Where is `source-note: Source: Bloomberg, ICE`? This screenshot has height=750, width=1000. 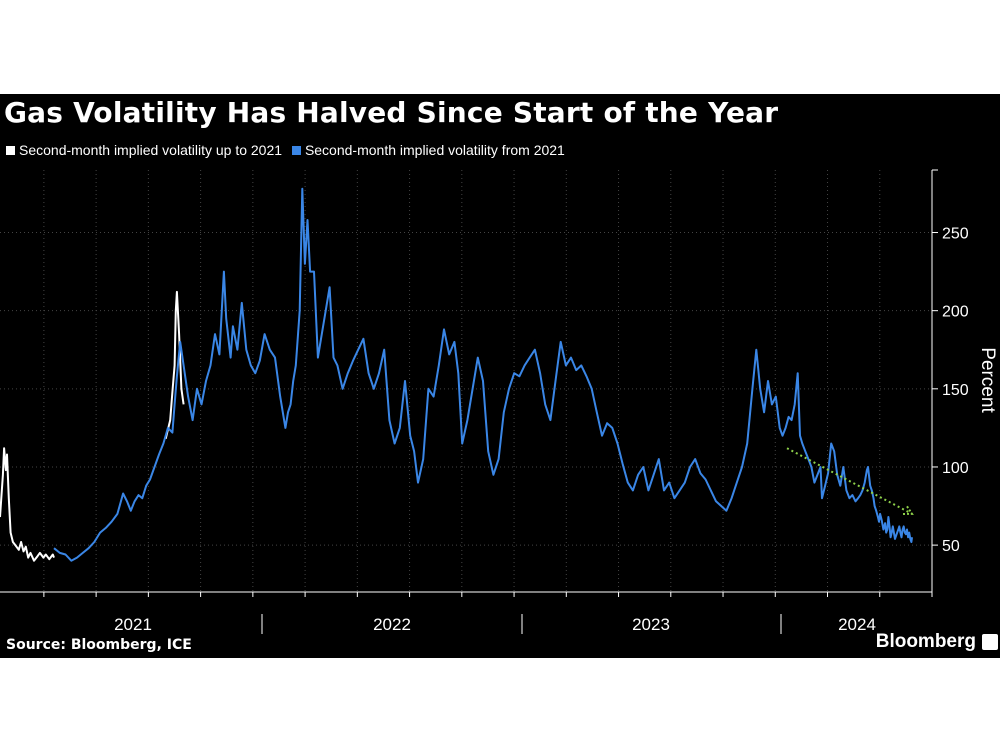
source-note: Source: Bloomberg, ICE is located at coordinates (99, 645).